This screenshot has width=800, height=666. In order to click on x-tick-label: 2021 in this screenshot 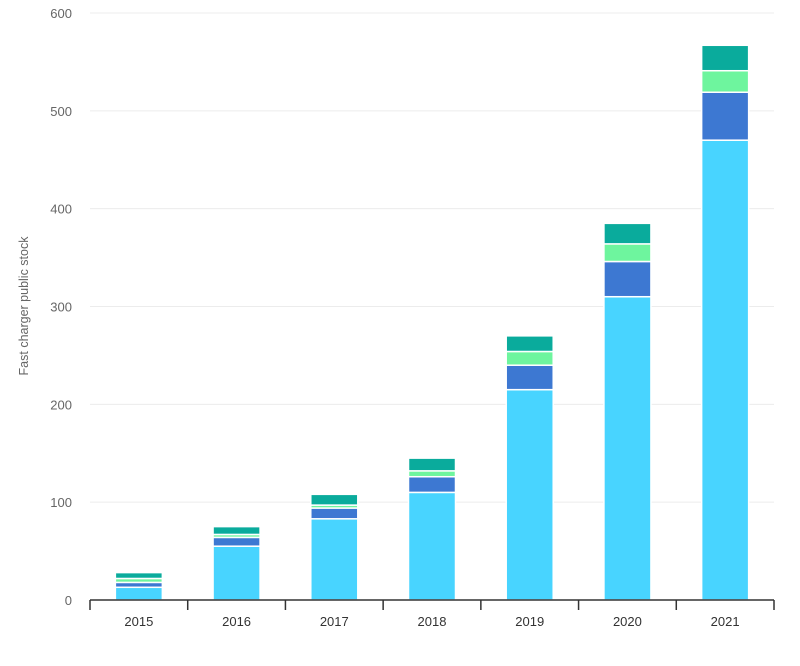, I will do `click(725, 621)`.